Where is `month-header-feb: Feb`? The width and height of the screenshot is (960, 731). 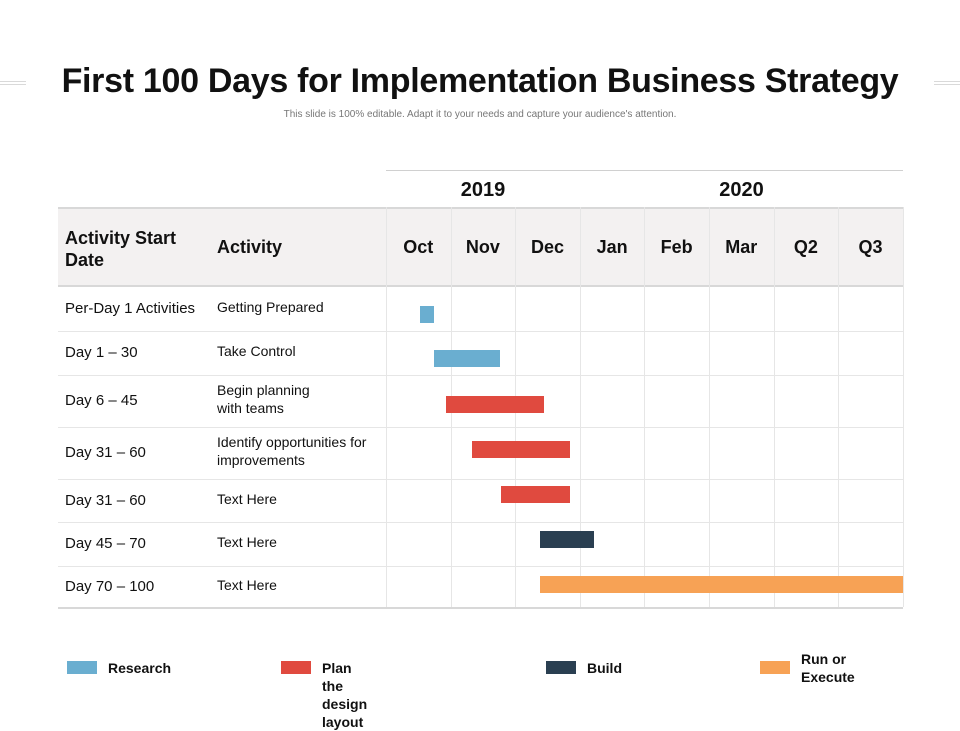 month-header-feb: Feb is located at coordinates (676, 247).